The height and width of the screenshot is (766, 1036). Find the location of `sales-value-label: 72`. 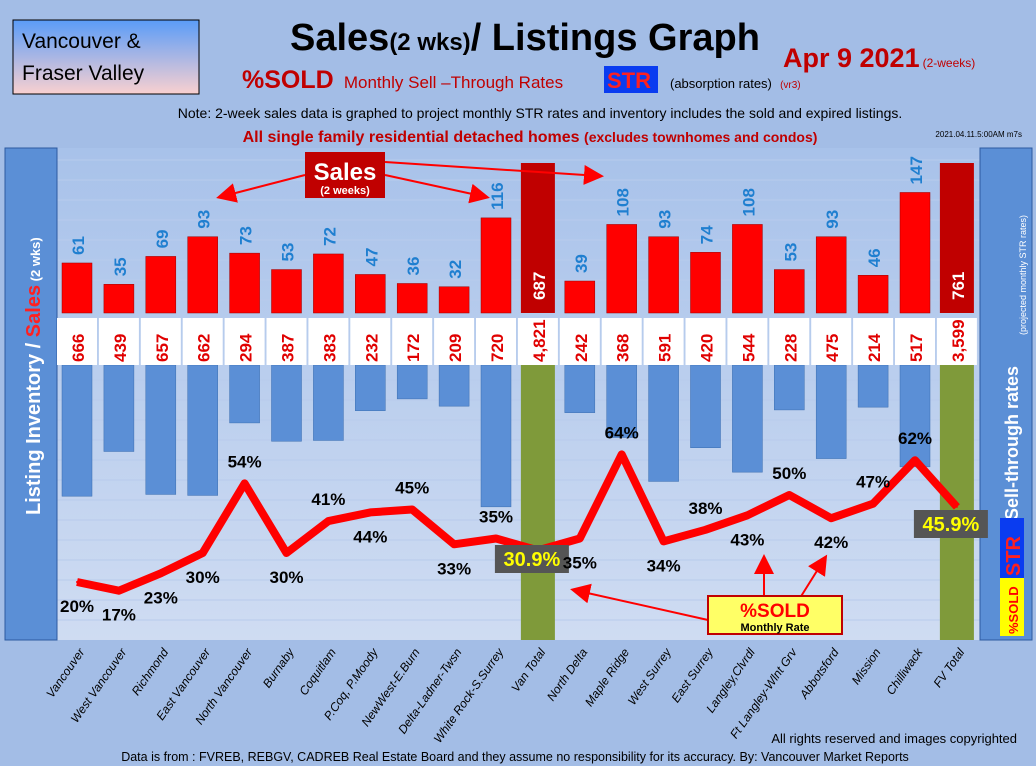

sales-value-label: 72 is located at coordinates (329, 236).